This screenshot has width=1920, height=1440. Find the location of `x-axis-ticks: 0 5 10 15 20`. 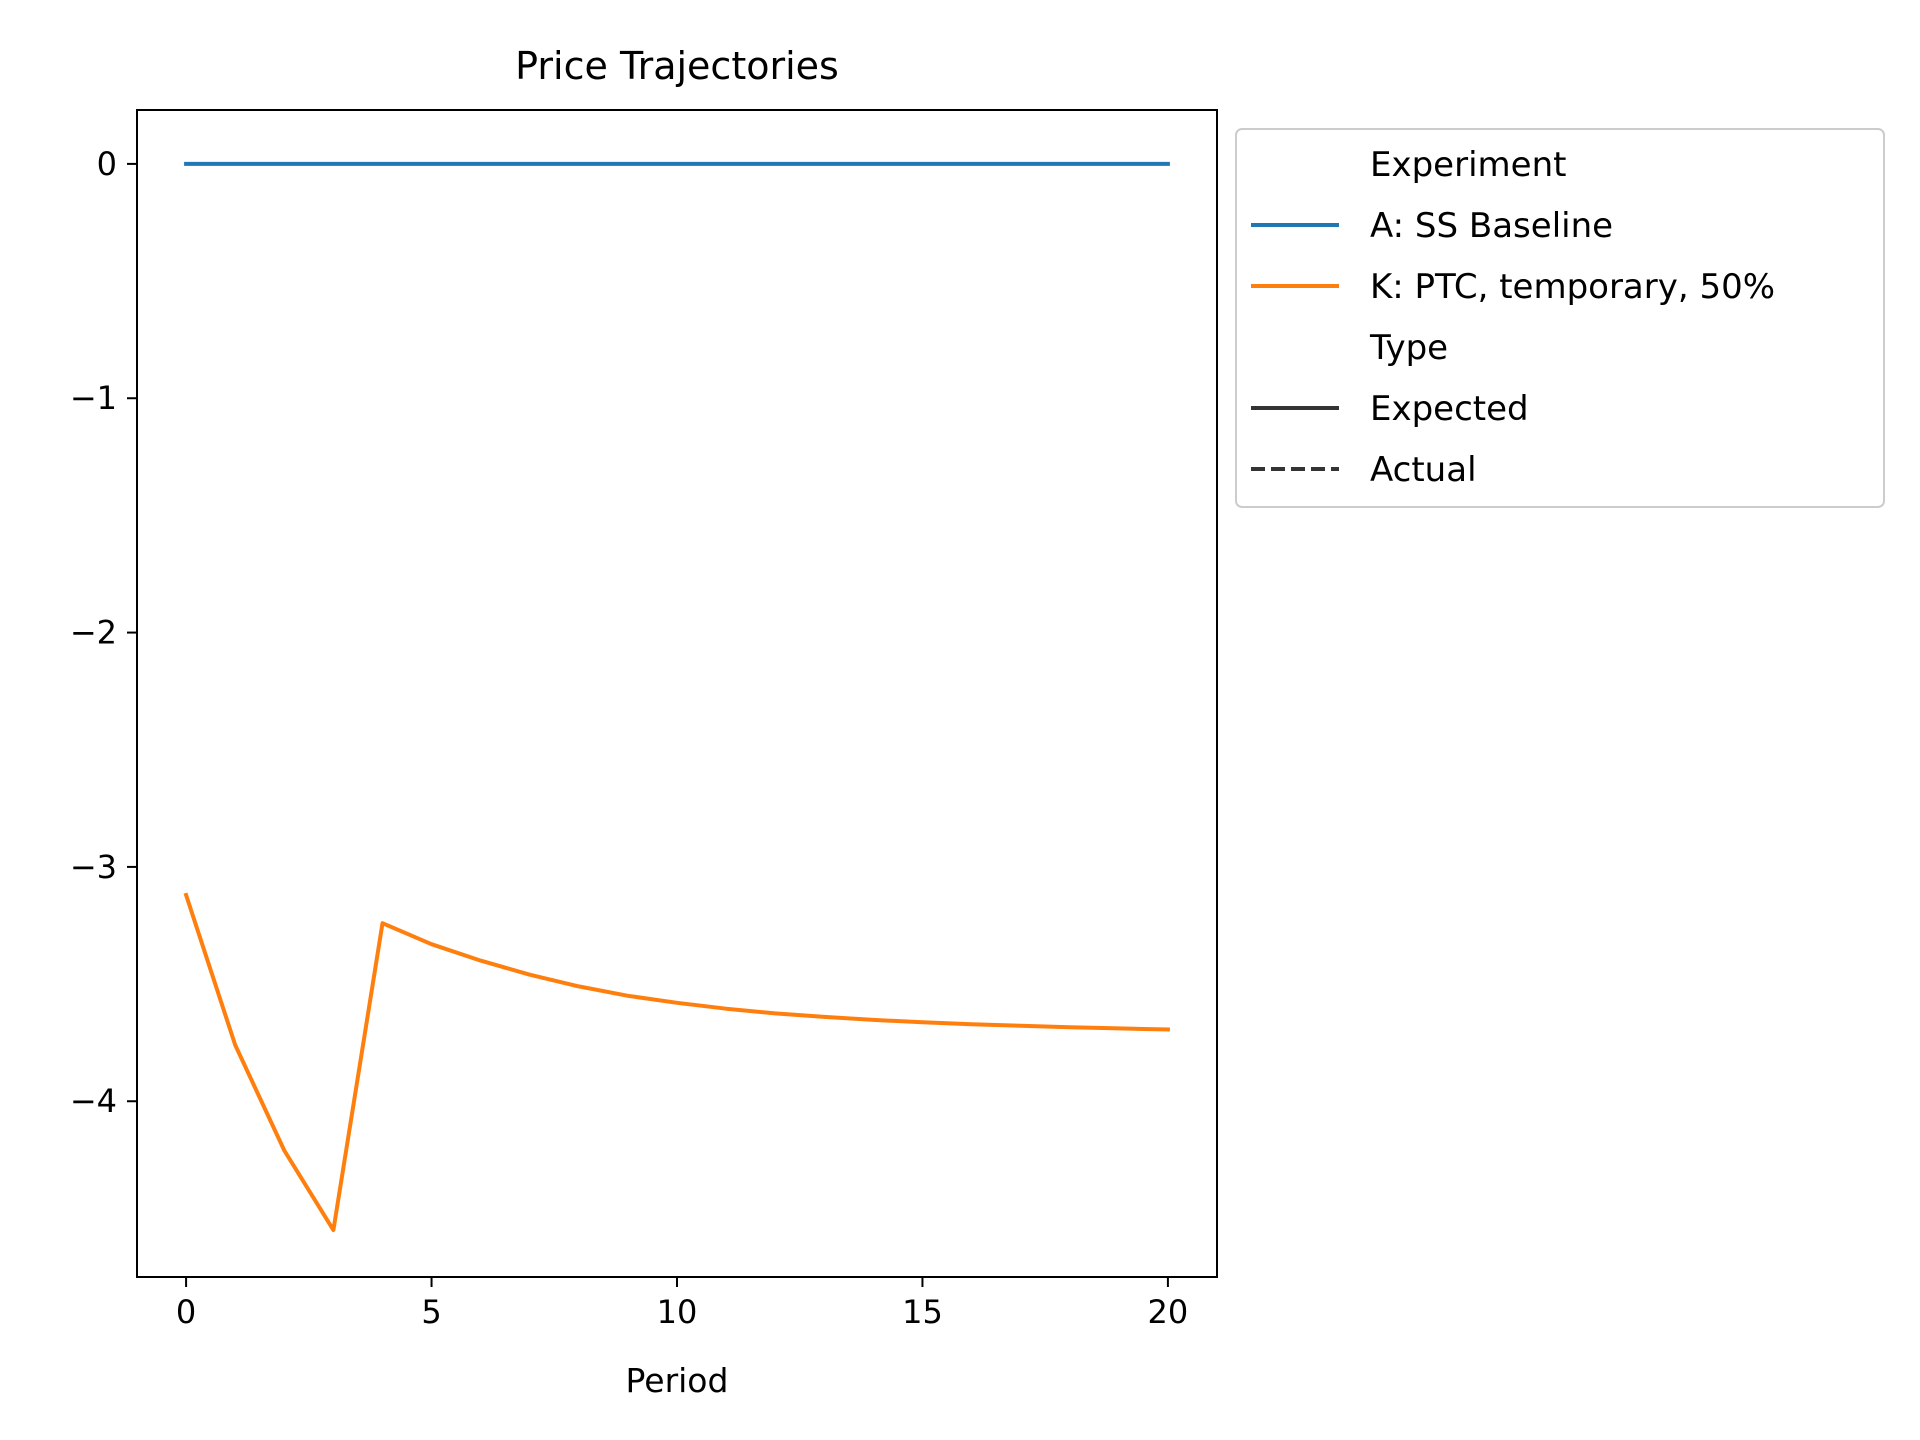

x-axis-ticks: 0 5 10 15 20 is located at coordinates (682, 1304).